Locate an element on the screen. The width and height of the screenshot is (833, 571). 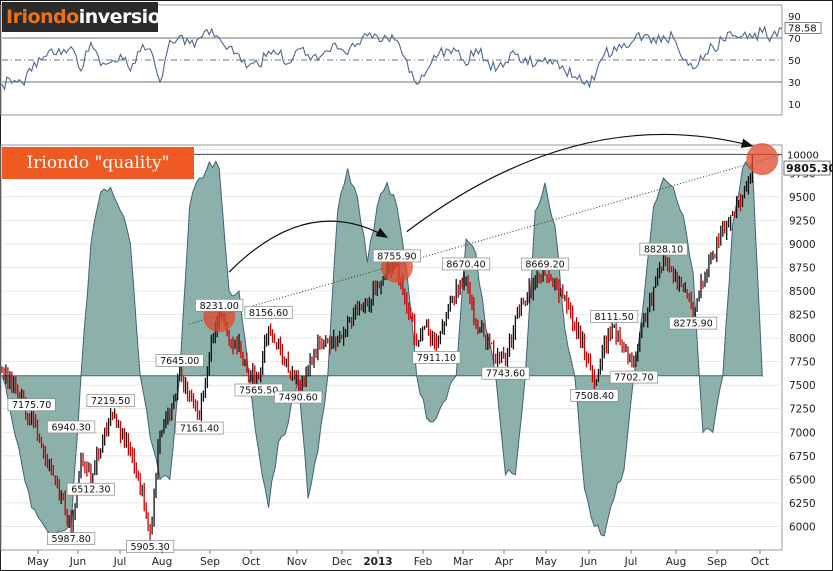
price-tick-label: 9000 is located at coordinates (802, 245).